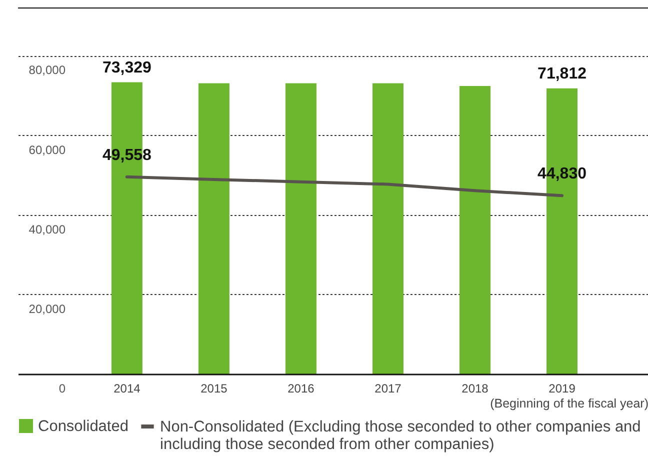  I want to click on legend-label: Consolidated, so click(83, 426).